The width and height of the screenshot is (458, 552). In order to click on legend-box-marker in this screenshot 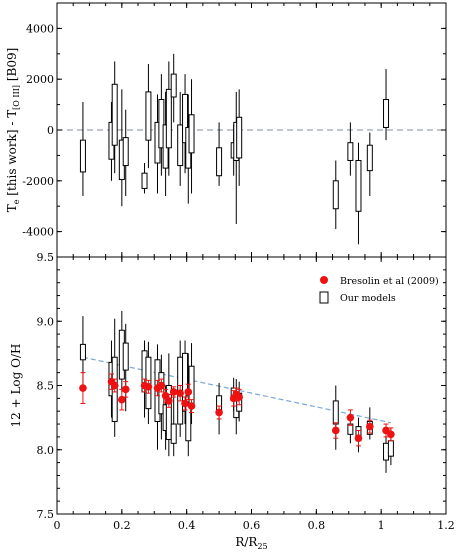, I will do `click(324, 297)`.